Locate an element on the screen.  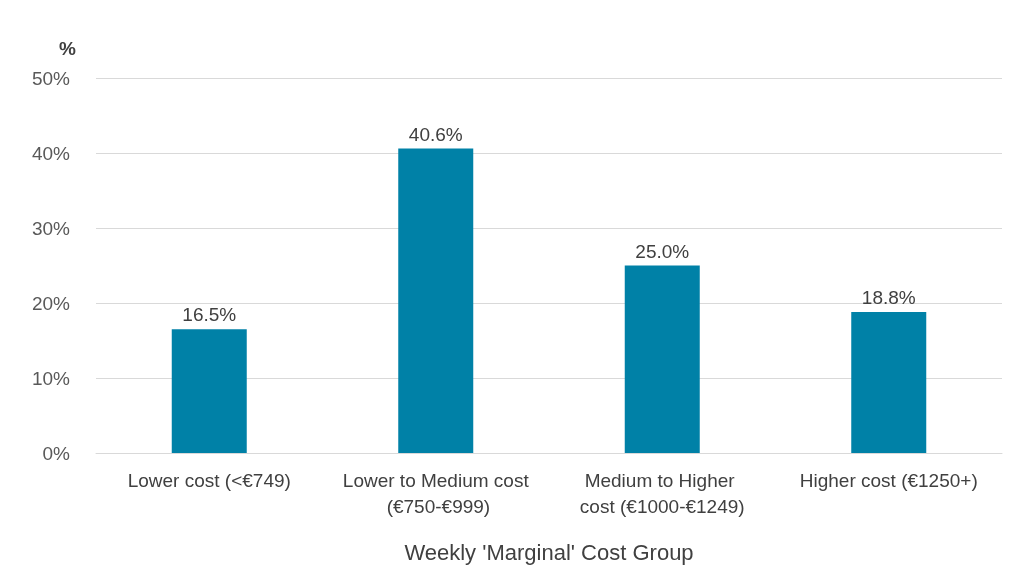
y-tick-label: 10% is located at coordinates (51, 378).